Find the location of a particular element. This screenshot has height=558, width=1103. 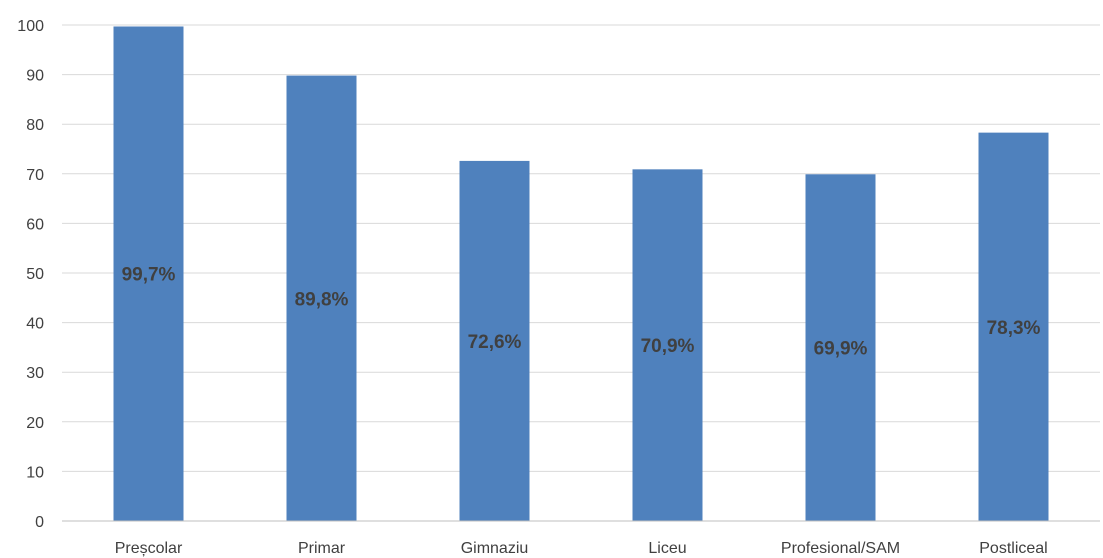

data-label: 99,7% is located at coordinates (149, 275).